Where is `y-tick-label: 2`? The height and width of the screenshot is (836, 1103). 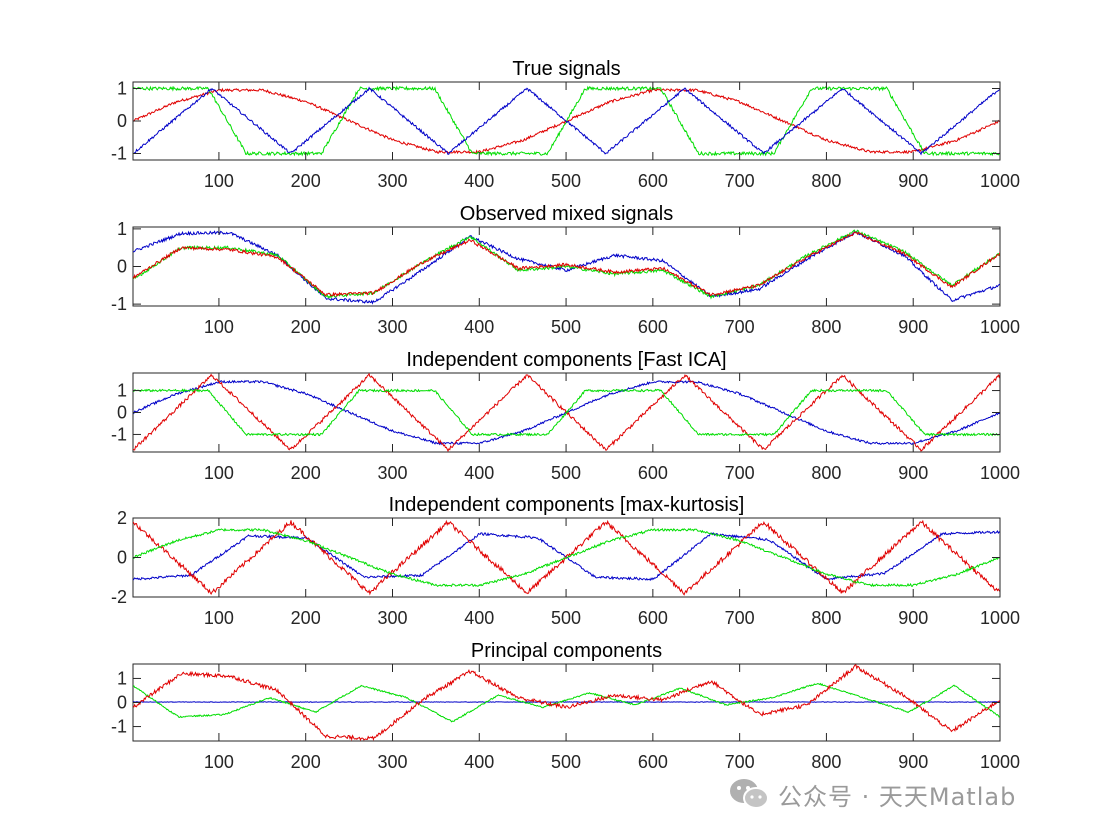 y-tick-label: 2 is located at coordinates (122, 518).